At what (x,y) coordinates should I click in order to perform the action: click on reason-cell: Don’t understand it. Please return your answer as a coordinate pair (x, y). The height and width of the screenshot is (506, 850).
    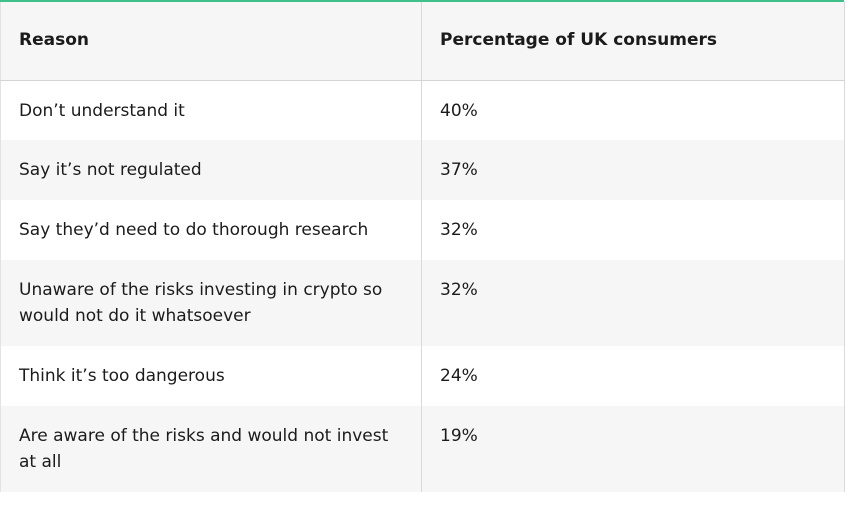
    Looking at the image, I should click on (211, 110).